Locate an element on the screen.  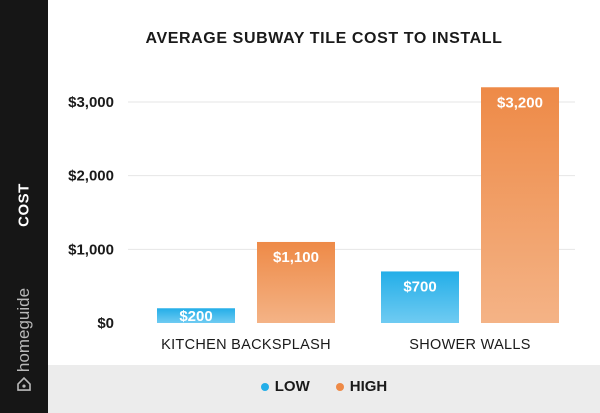
legend-item-low: LOW is located at coordinates (285, 386).